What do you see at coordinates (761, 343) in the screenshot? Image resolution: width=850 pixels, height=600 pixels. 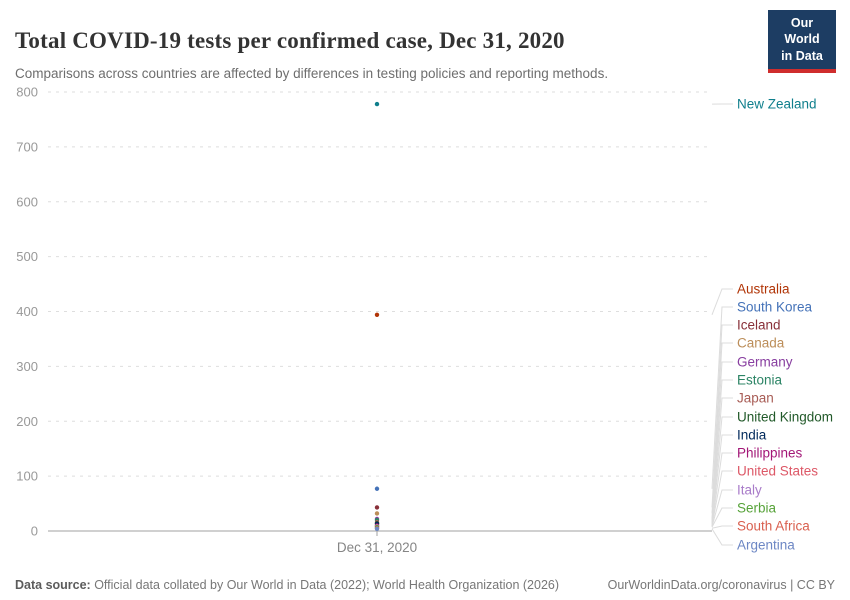 I see `country-label-canada: Canada` at bounding box center [761, 343].